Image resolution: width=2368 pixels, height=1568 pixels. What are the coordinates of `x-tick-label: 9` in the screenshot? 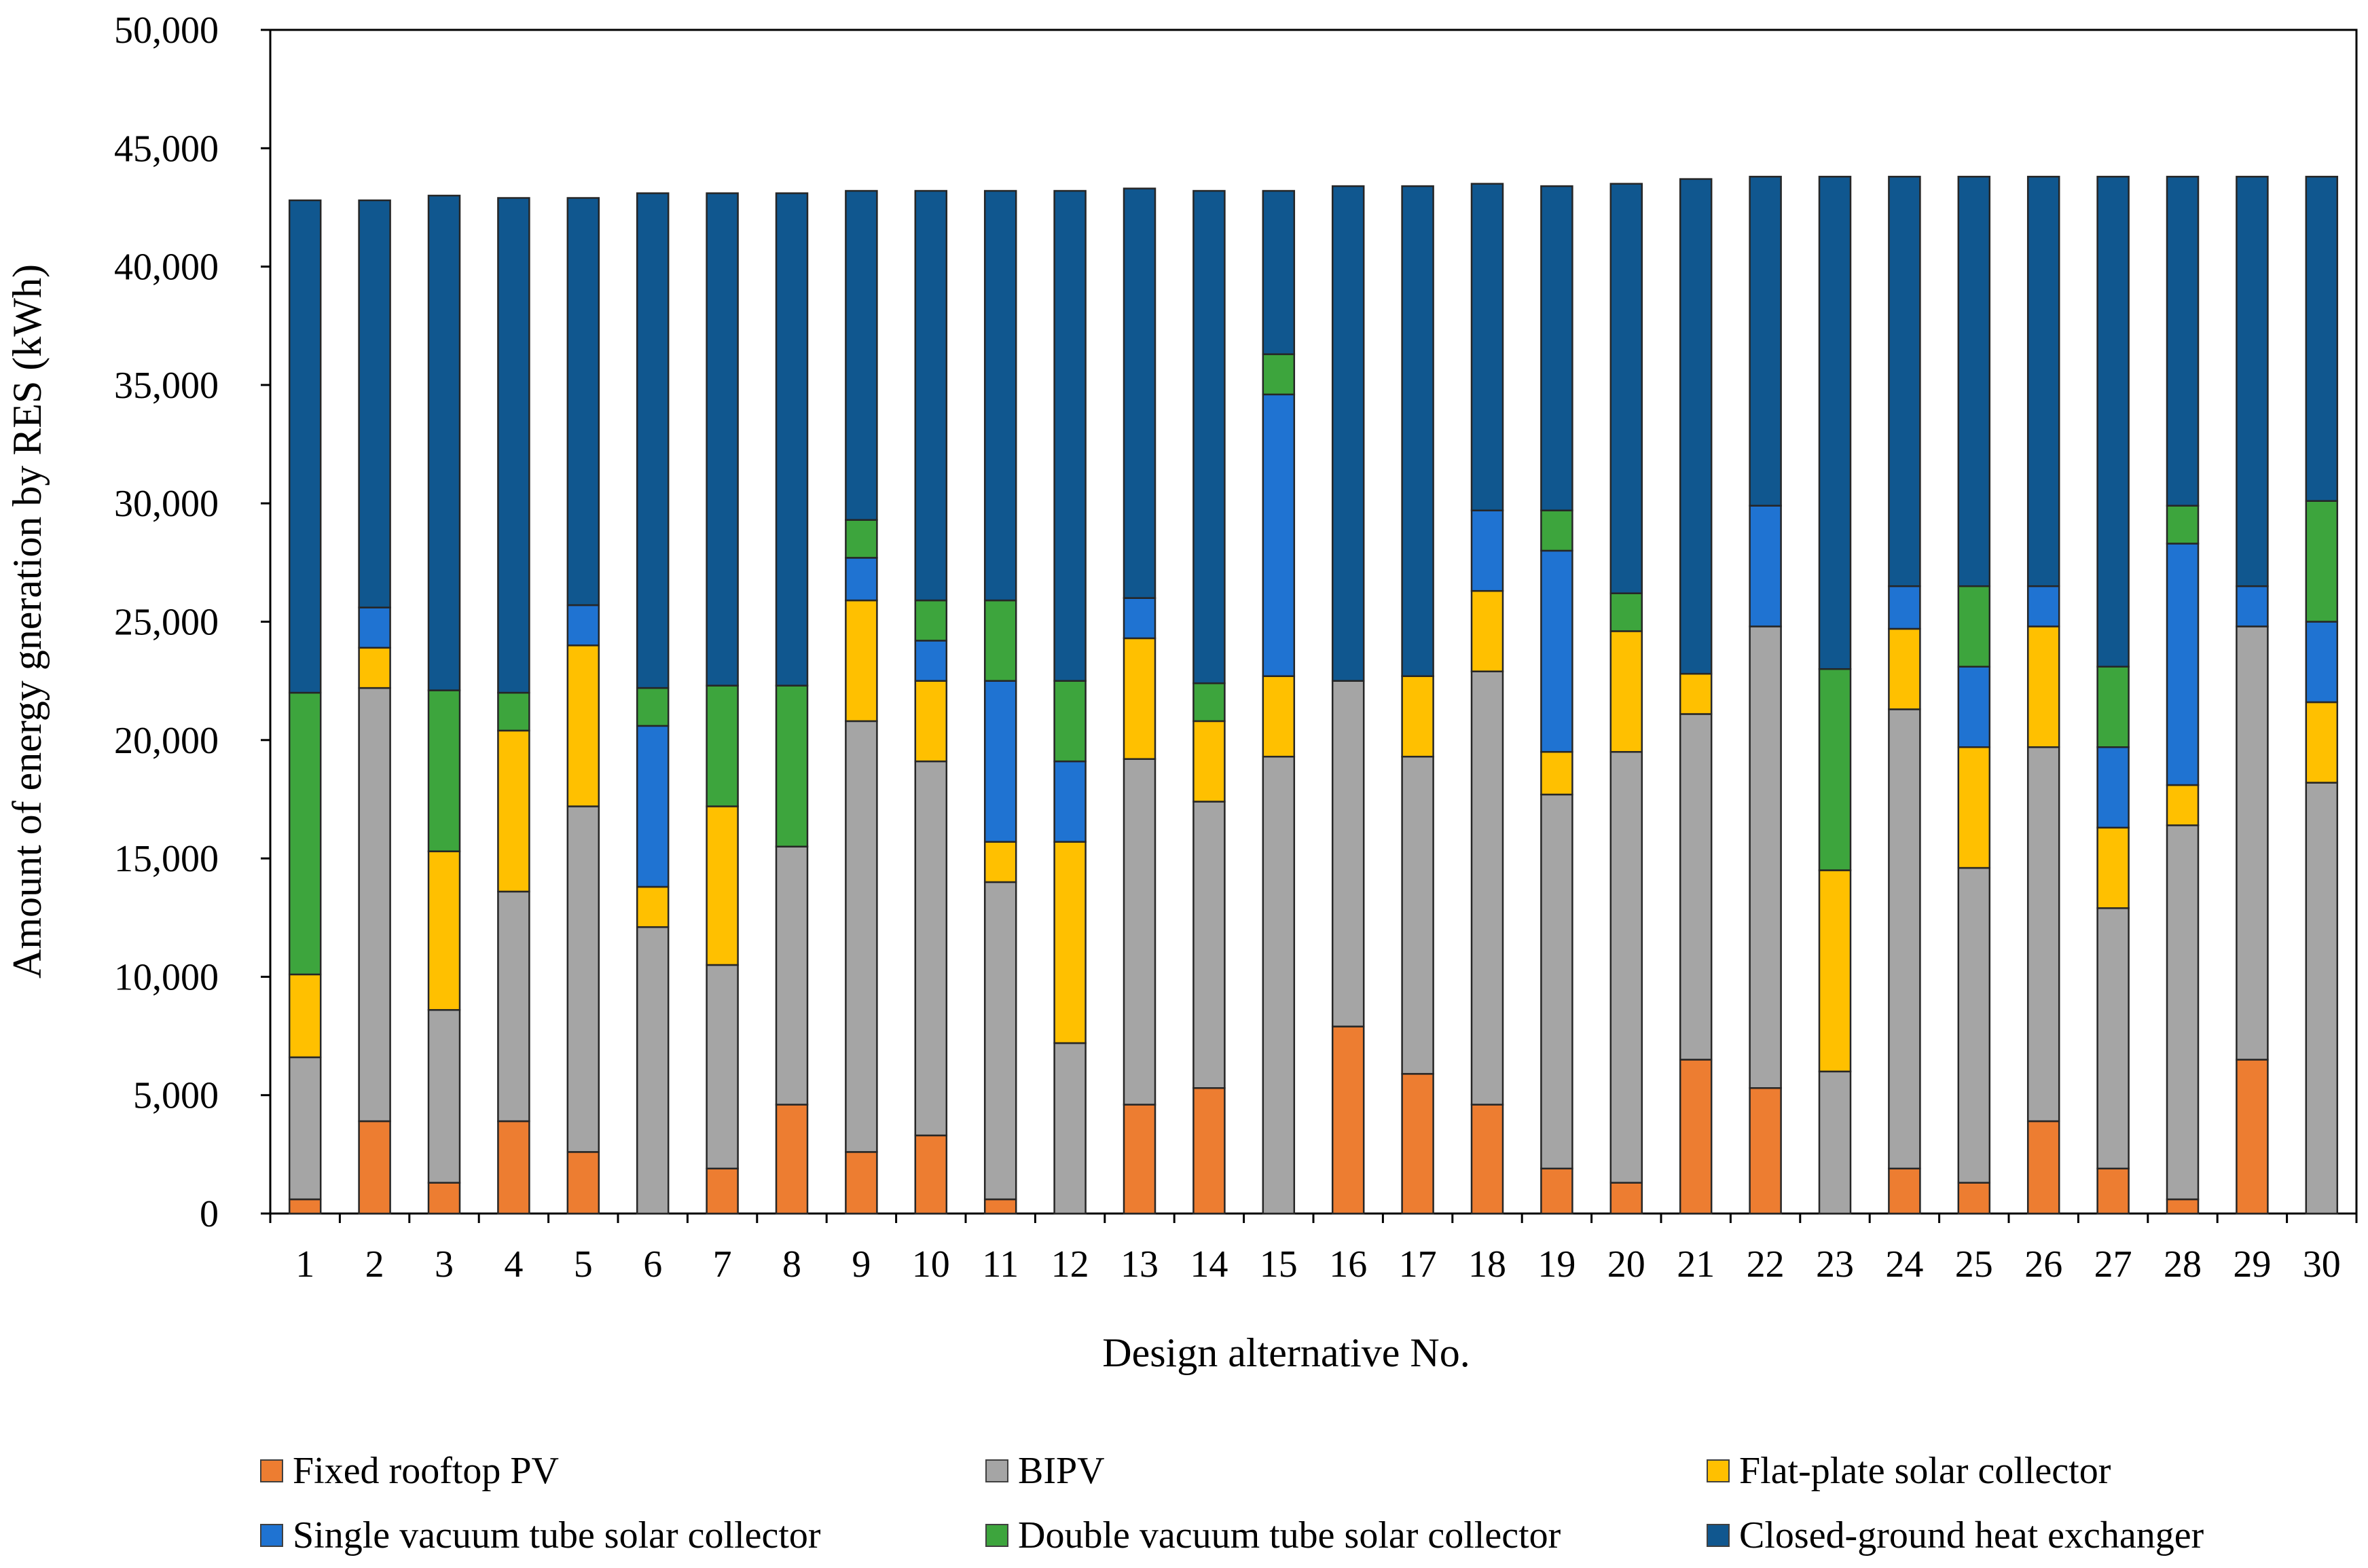 It's located at (861, 1264).